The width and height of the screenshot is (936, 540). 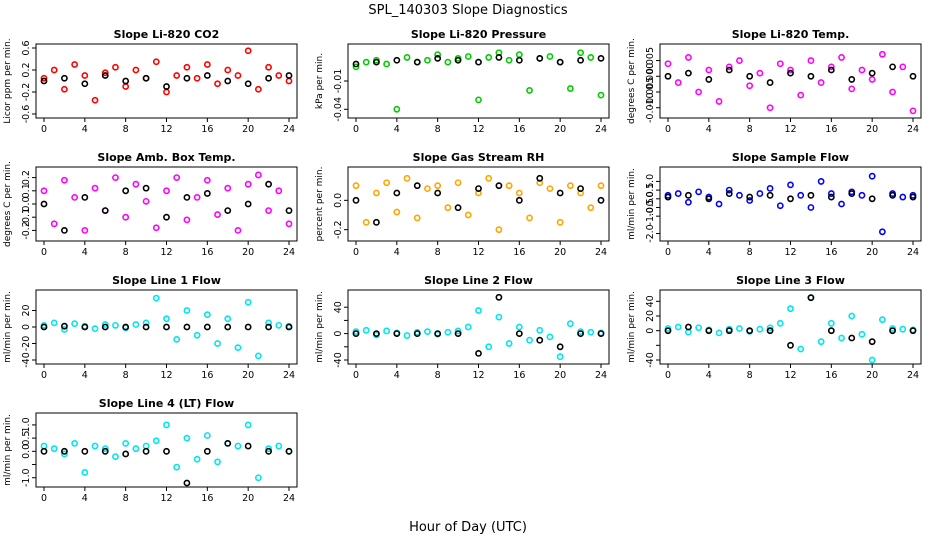 What do you see at coordinates (468, 527) in the screenshot?
I see `figure-x-axis-label: Hour of Day (UTC)` at bounding box center [468, 527].